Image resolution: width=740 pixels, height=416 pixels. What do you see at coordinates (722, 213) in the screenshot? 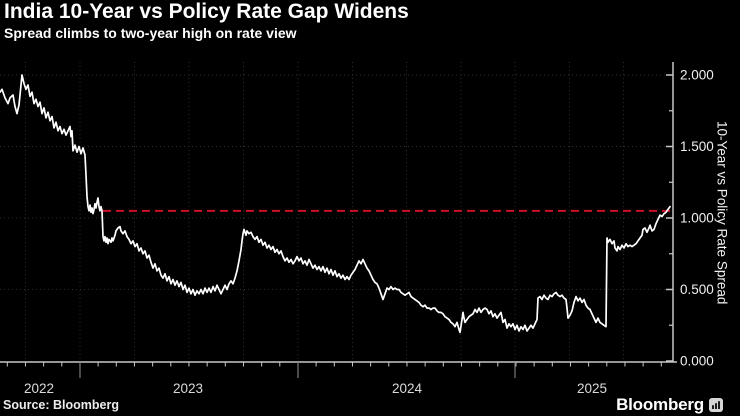
I see `y-axis-title: 10-Year vs Policy Rate Spread` at bounding box center [722, 213].